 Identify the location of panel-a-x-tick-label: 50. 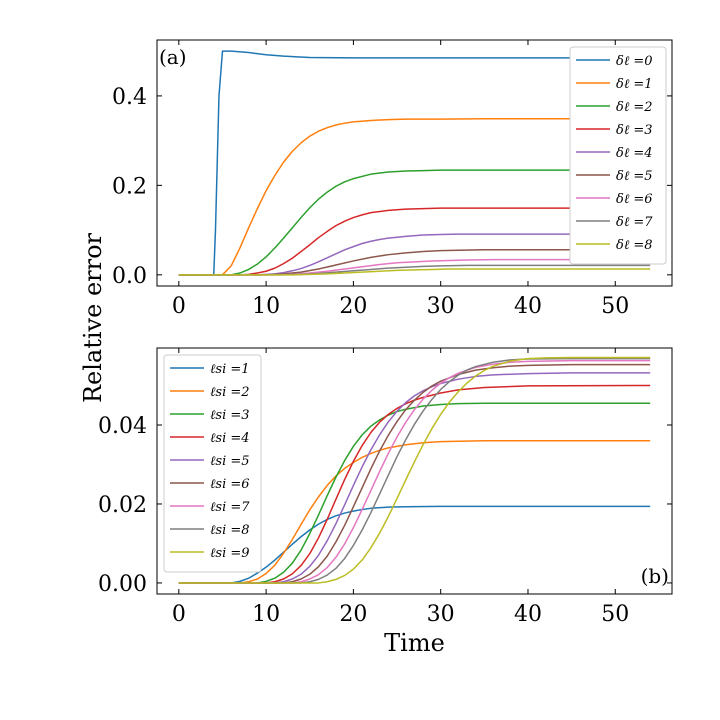
(615, 306).